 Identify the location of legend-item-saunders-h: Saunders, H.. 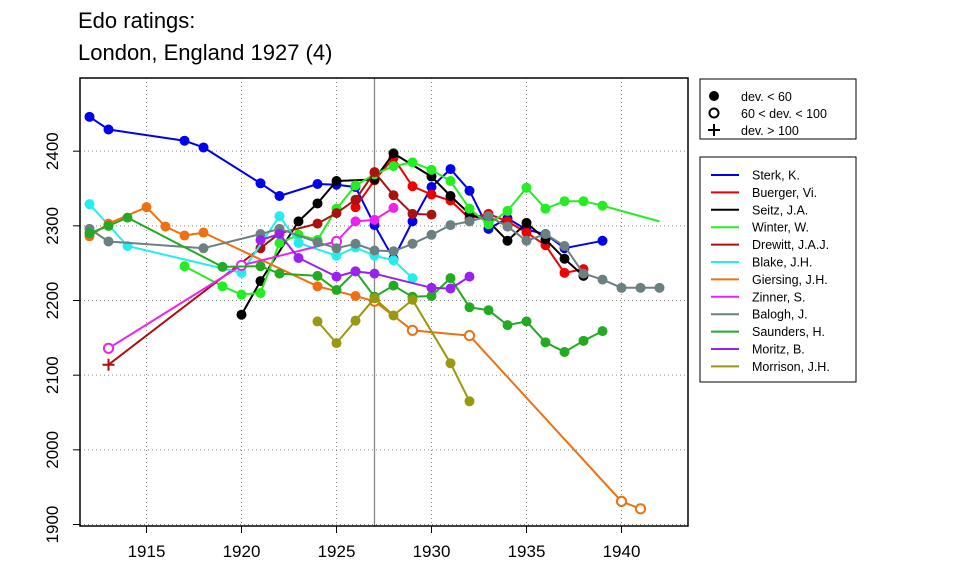
(768, 332).